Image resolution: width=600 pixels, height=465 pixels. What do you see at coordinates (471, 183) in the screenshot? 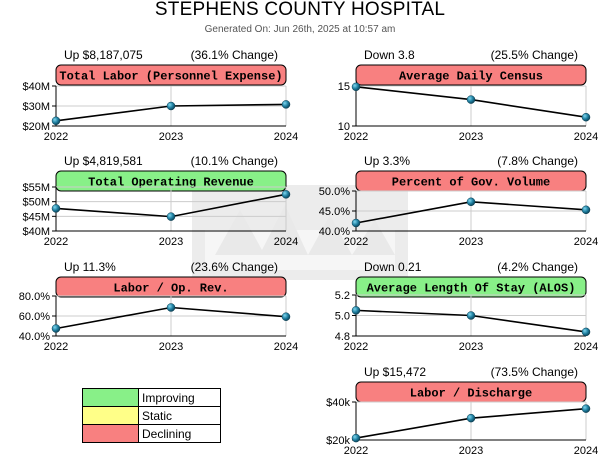
I see `chart-title: Percent of Gov. Volume` at bounding box center [471, 183].